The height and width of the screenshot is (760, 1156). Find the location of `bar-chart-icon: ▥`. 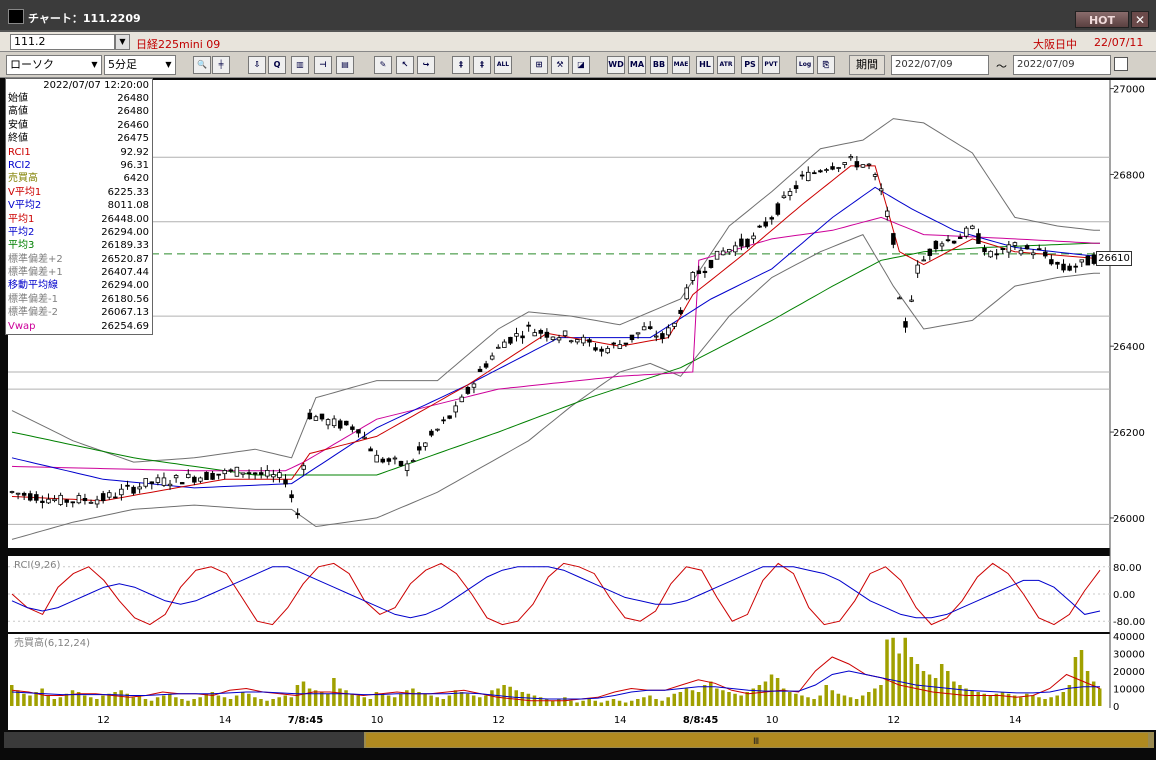

bar-chart-icon: ▥ is located at coordinates (300, 65).